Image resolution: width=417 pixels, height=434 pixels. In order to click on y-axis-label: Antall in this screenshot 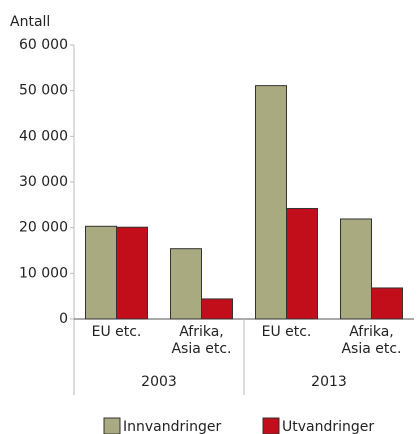, I will do `click(30, 22)`.